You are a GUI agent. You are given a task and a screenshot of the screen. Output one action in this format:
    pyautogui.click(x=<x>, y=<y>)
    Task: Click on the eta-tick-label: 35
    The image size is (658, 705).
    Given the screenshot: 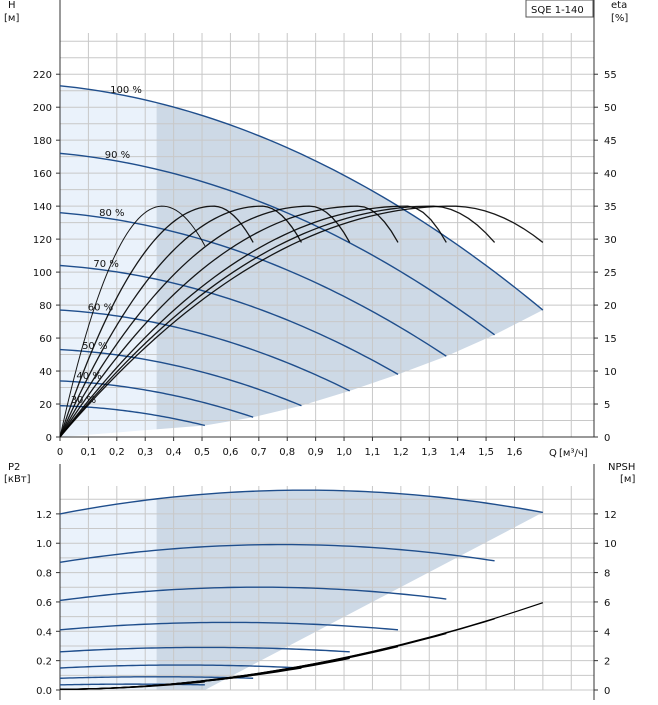 What is the action you would take?
    pyautogui.click(x=610, y=207)
    